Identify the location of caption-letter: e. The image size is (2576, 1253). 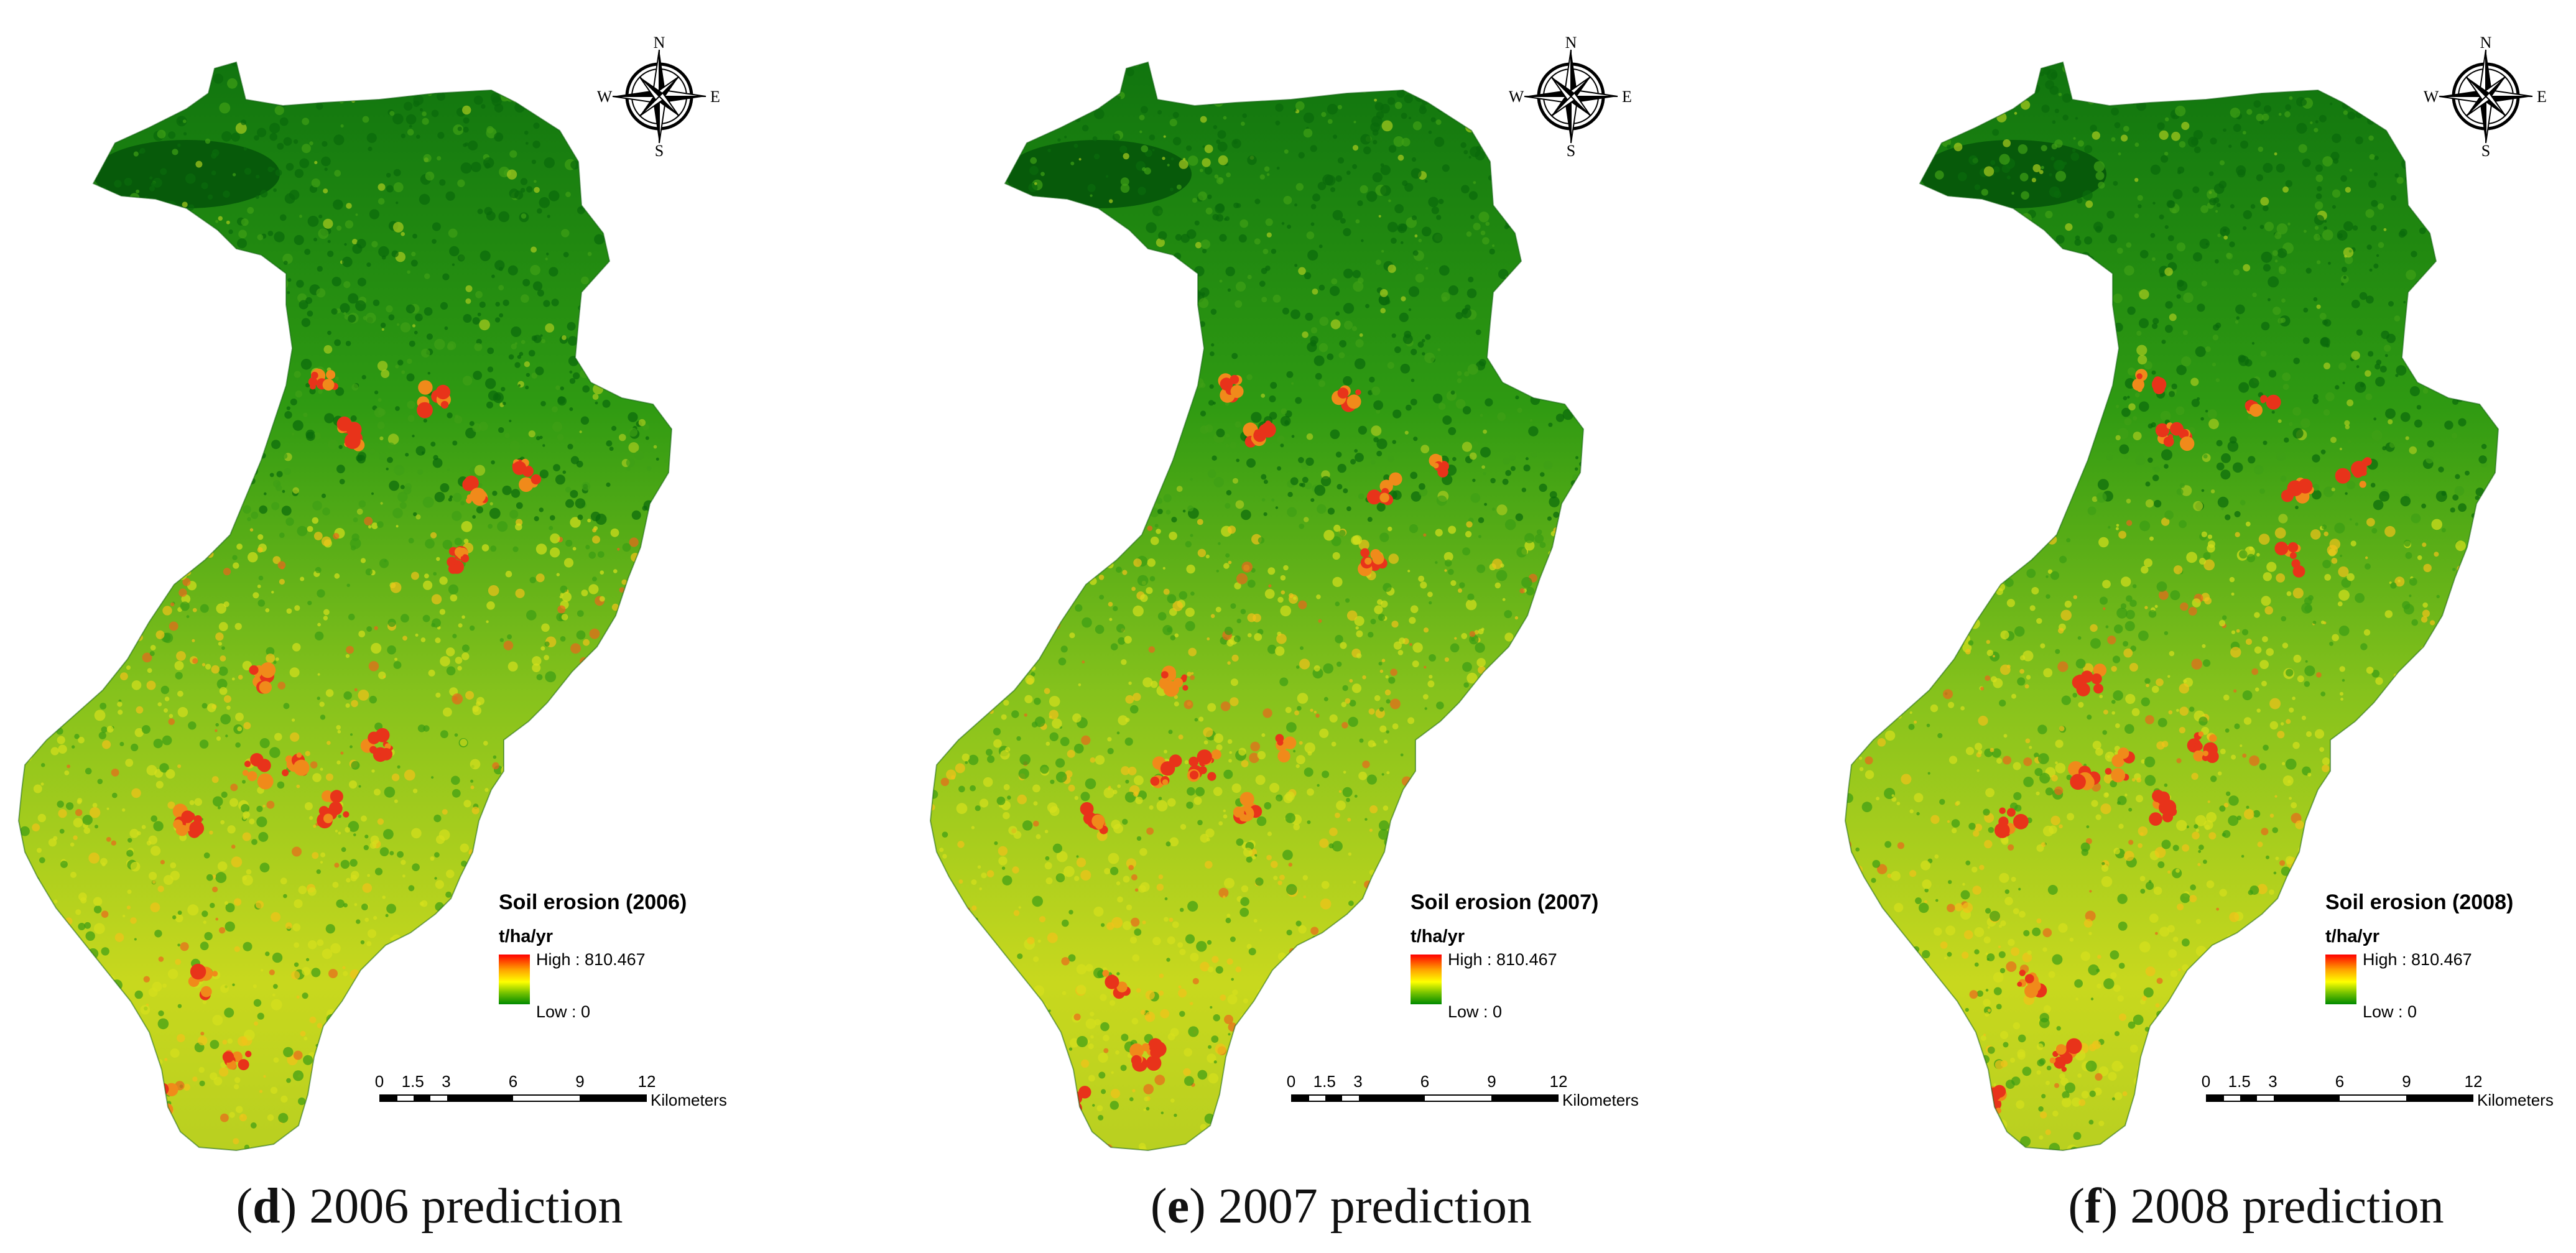
(1179, 1206).